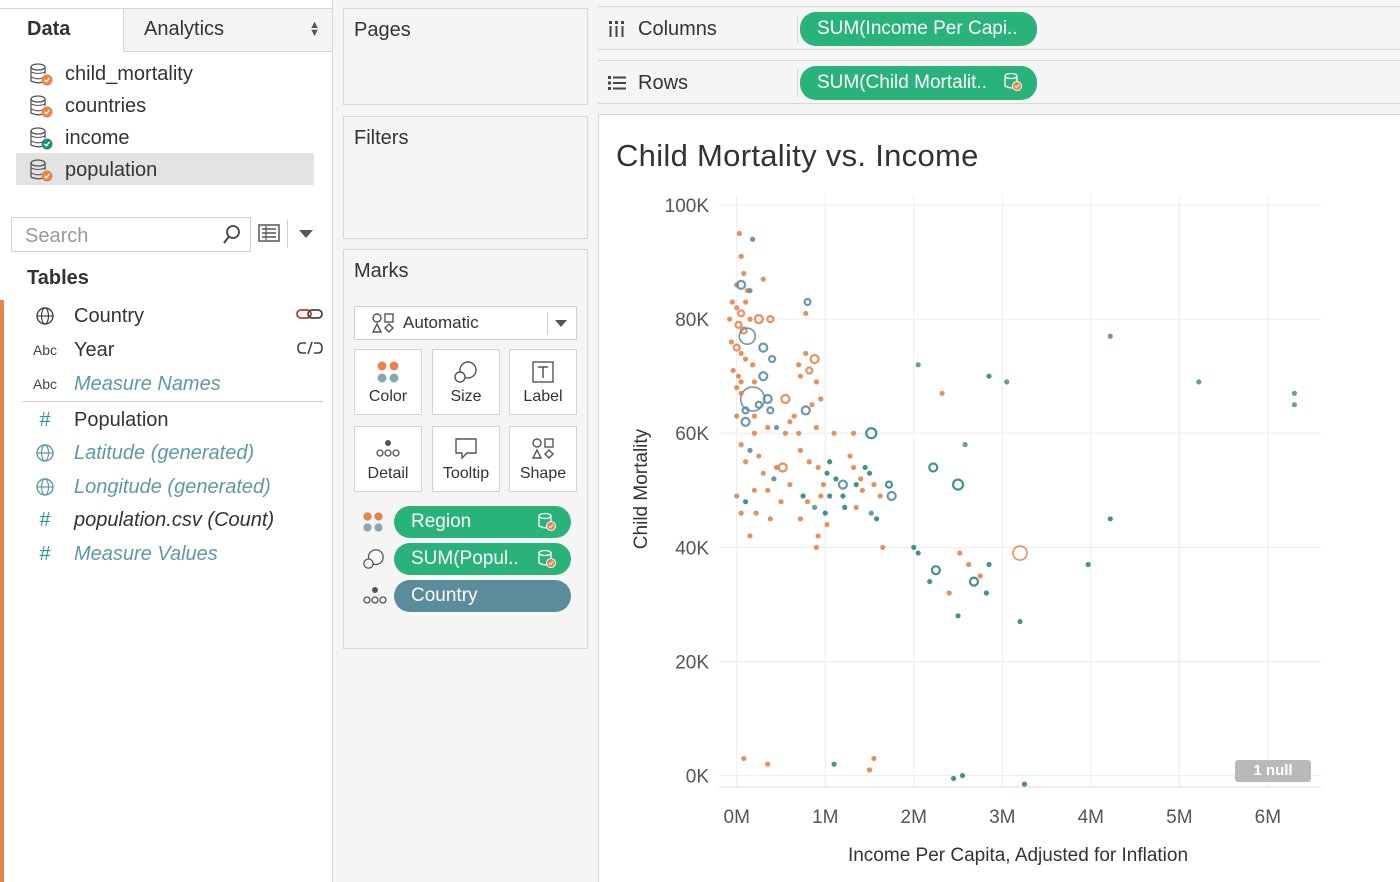 This screenshot has width=1400, height=882. What do you see at coordinates (178, 316) in the screenshot?
I see `field-country: Country` at bounding box center [178, 316].